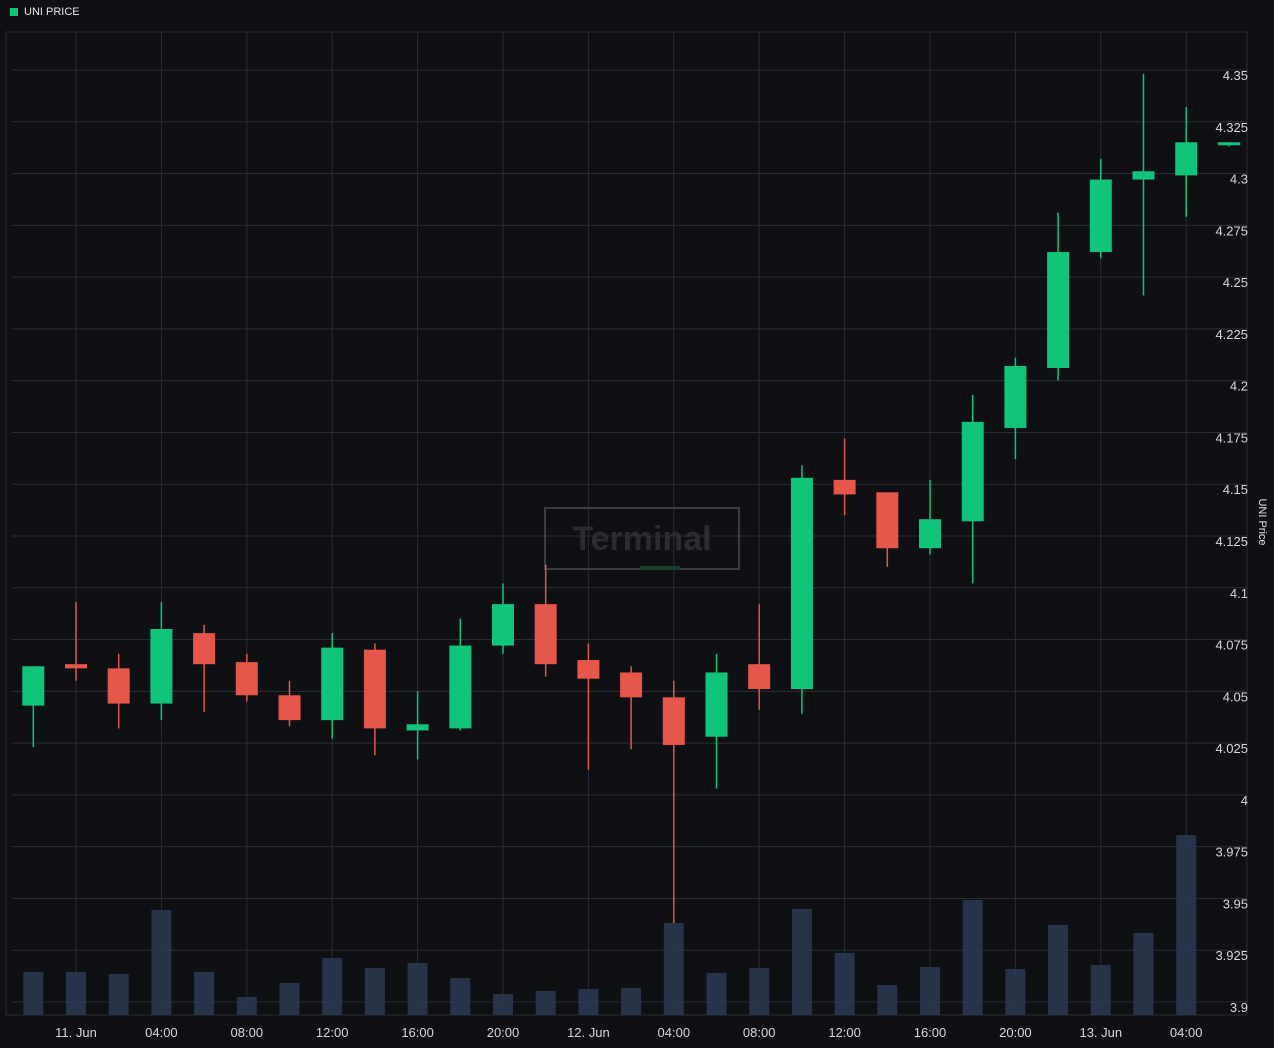 The width and height of the screenshot is (1274, 1048). What do you see at coordinates (1239, 593) in the screenshot?
I see `y-tick-label: 4.1` at bounding box center [1239, 593].